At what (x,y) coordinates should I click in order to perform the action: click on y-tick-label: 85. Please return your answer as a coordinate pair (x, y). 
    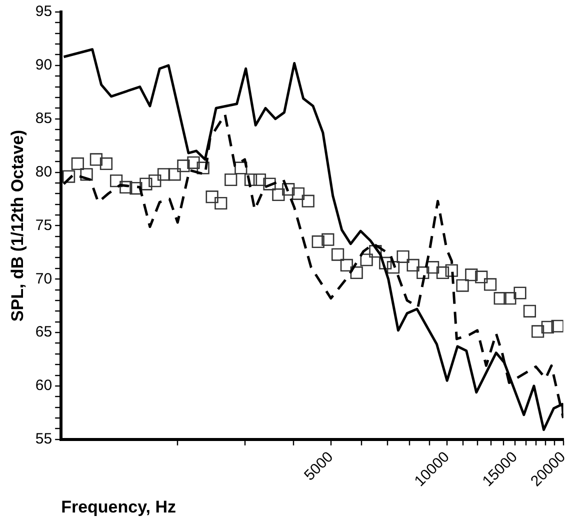
    Looking at the image, I should click on (43, 118).